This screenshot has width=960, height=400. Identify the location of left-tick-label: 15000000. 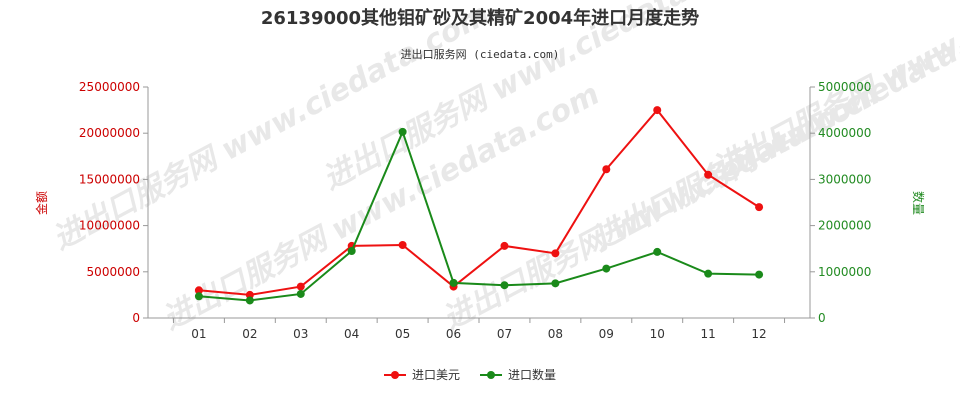
(109, 179).